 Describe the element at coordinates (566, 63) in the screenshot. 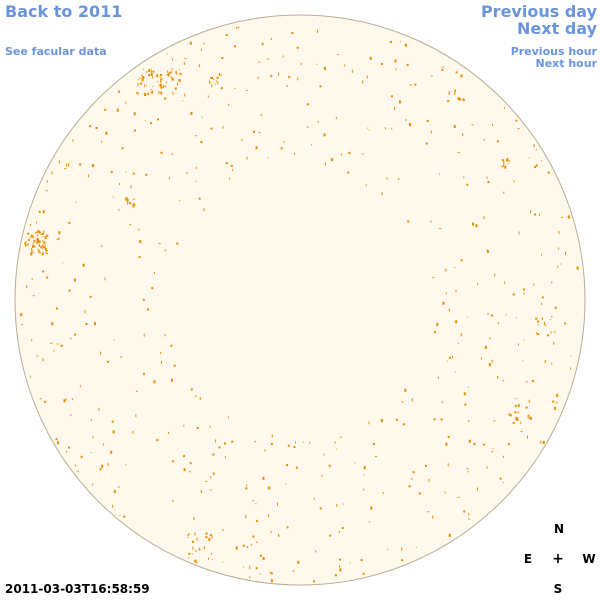

I see `next-hour-link: Next hour` at that location.